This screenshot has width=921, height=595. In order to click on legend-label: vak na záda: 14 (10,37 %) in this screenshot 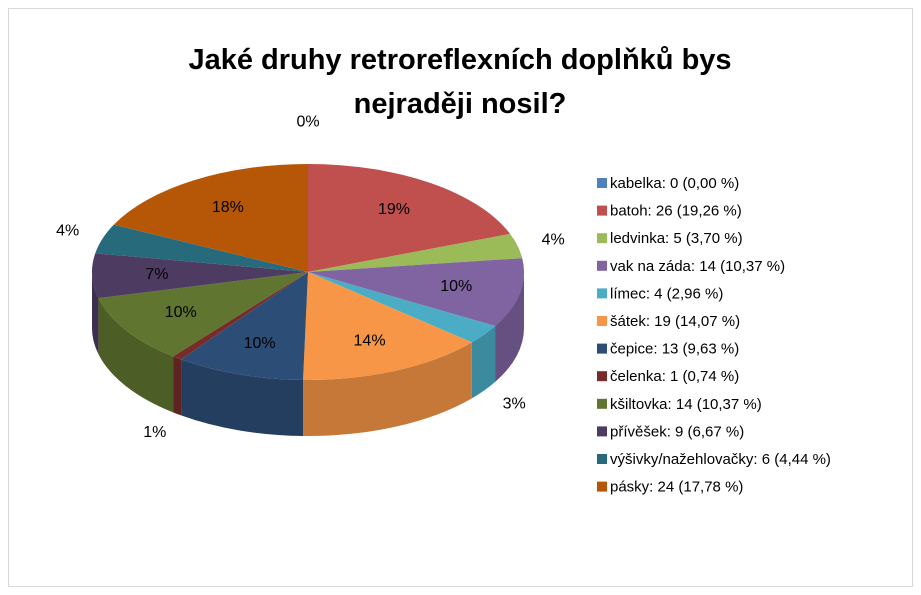, I will do `click(697, 266)`.